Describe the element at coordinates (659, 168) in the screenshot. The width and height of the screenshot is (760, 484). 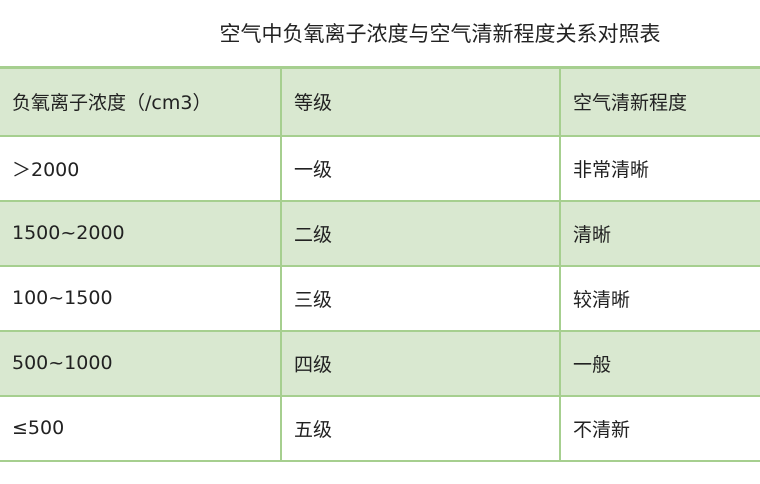
I see `cell-freshness: 非常清晰` at that location.